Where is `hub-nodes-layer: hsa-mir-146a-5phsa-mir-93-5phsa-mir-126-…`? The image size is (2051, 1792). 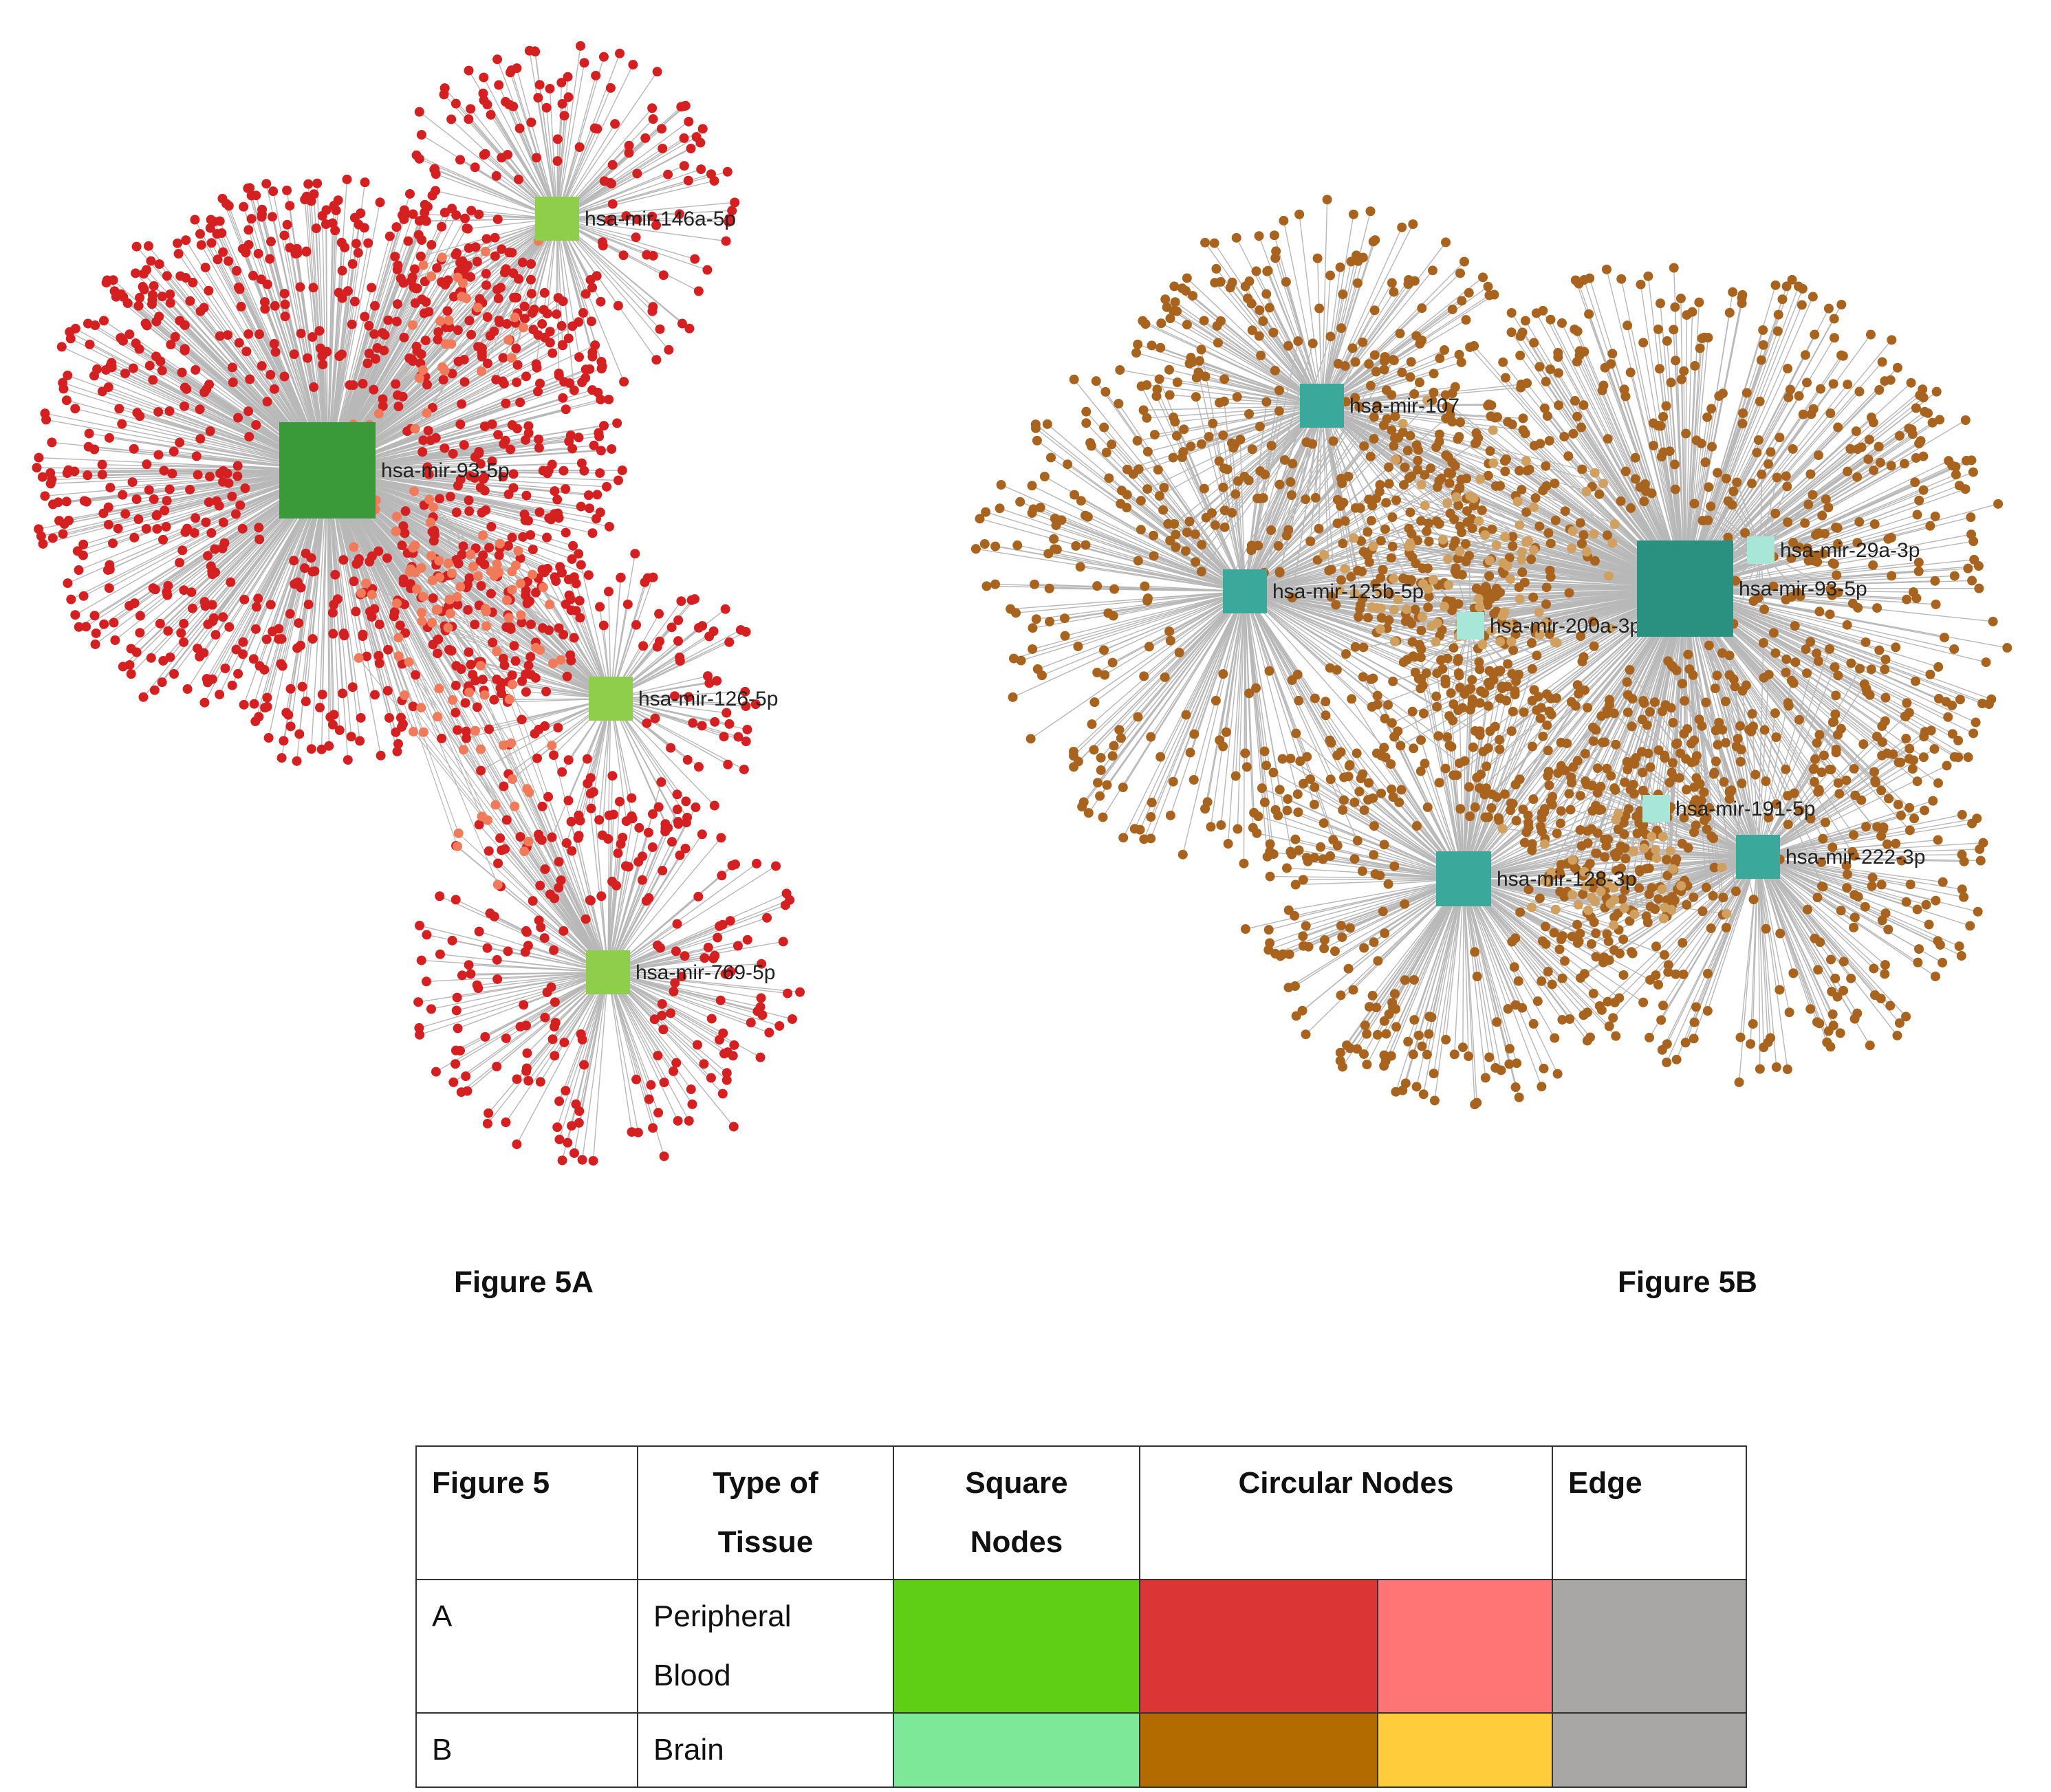
hub-nodes-layer: hsa-mir-146a-5phsa-mir-93-5phsa-mir-126-… is located at coordinates (529, 595).